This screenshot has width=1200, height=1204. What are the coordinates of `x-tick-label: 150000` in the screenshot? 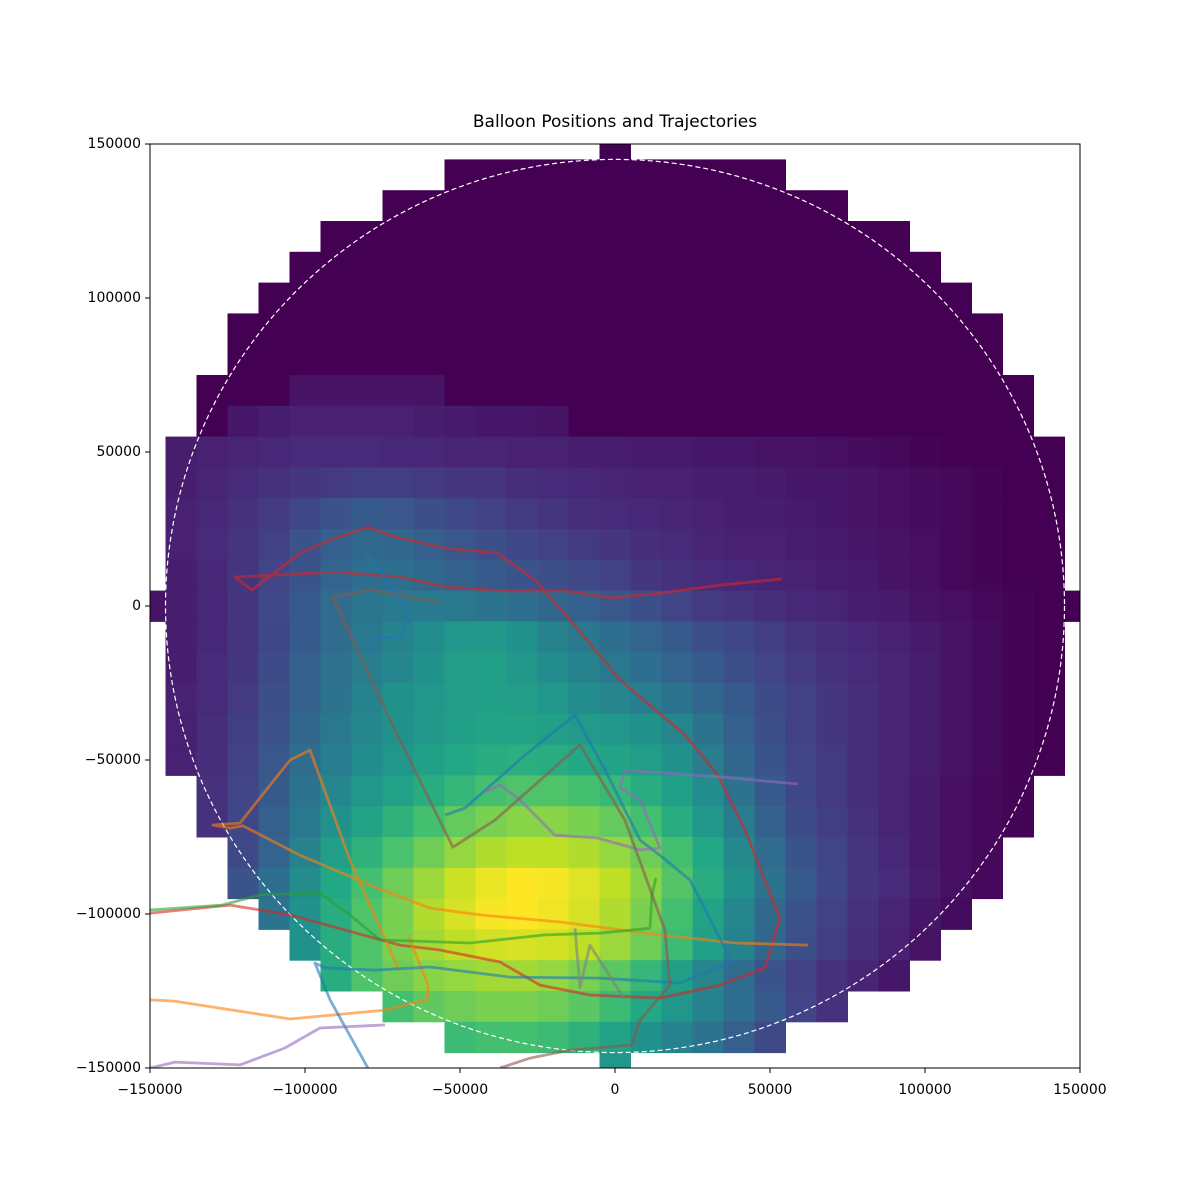 It's located at (1079, 1090).